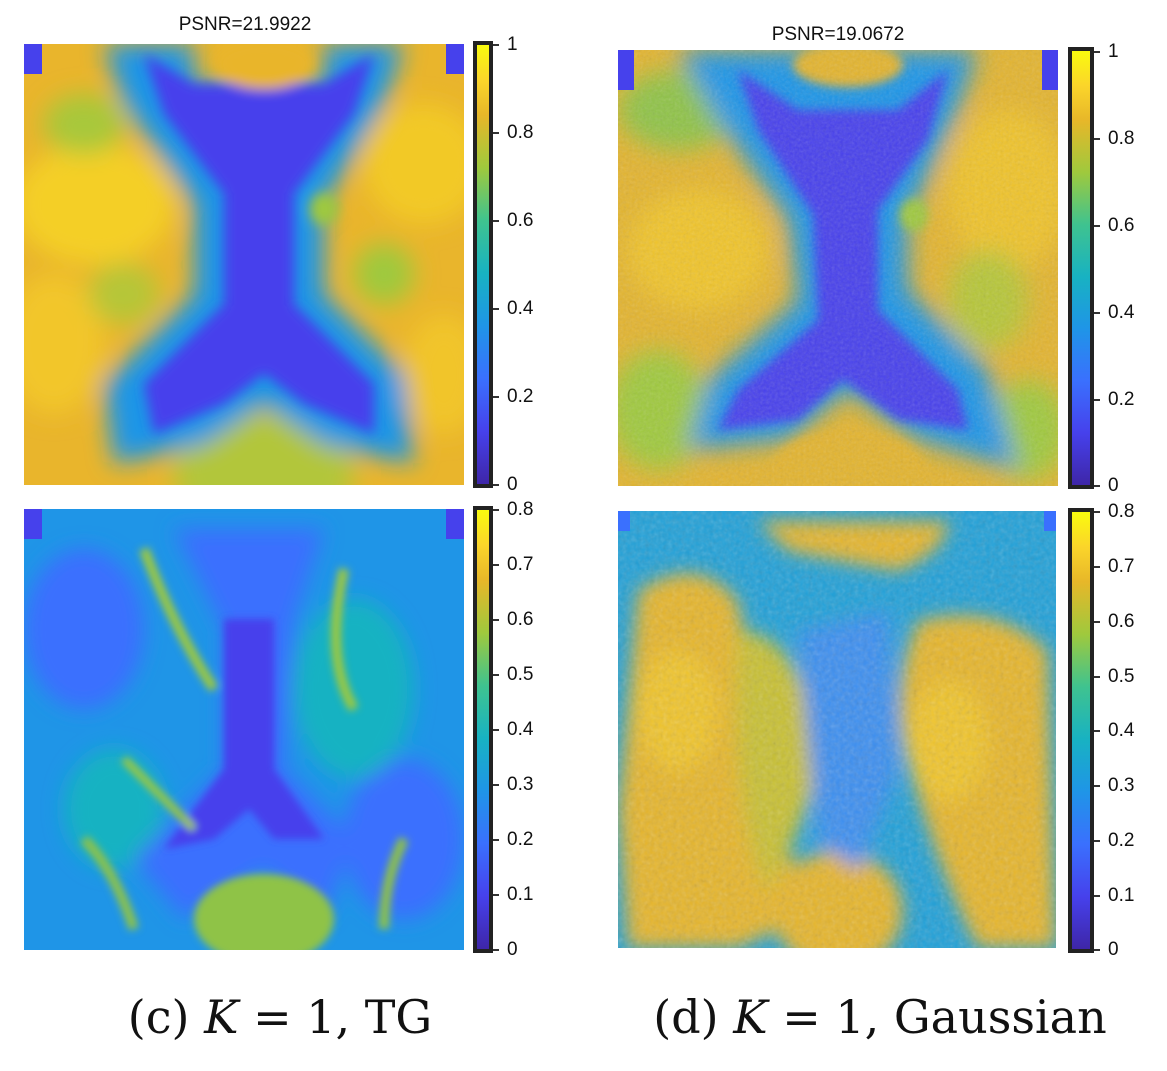  What do you see at coordinates (838, 34) in the screenshot?
I see `panel-title-d: PSNR=19.0672` at bounding box center [838, 34].